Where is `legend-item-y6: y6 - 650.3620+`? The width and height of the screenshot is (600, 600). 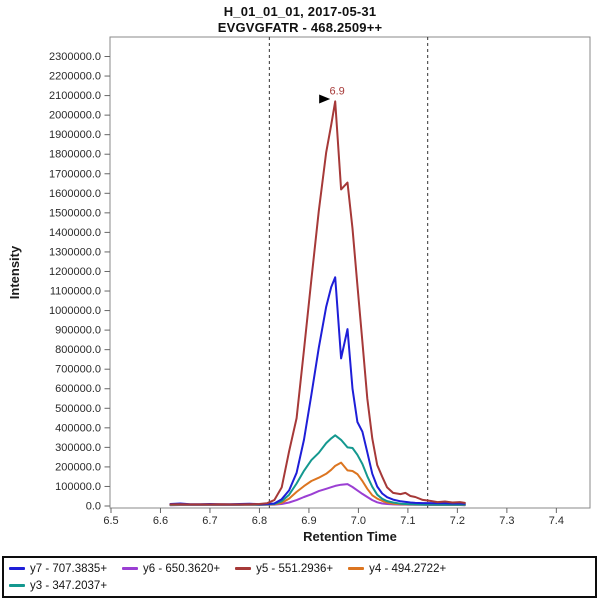 legend-item-y6: y6 - 650.3620+ is located at coordinates (171, 569).